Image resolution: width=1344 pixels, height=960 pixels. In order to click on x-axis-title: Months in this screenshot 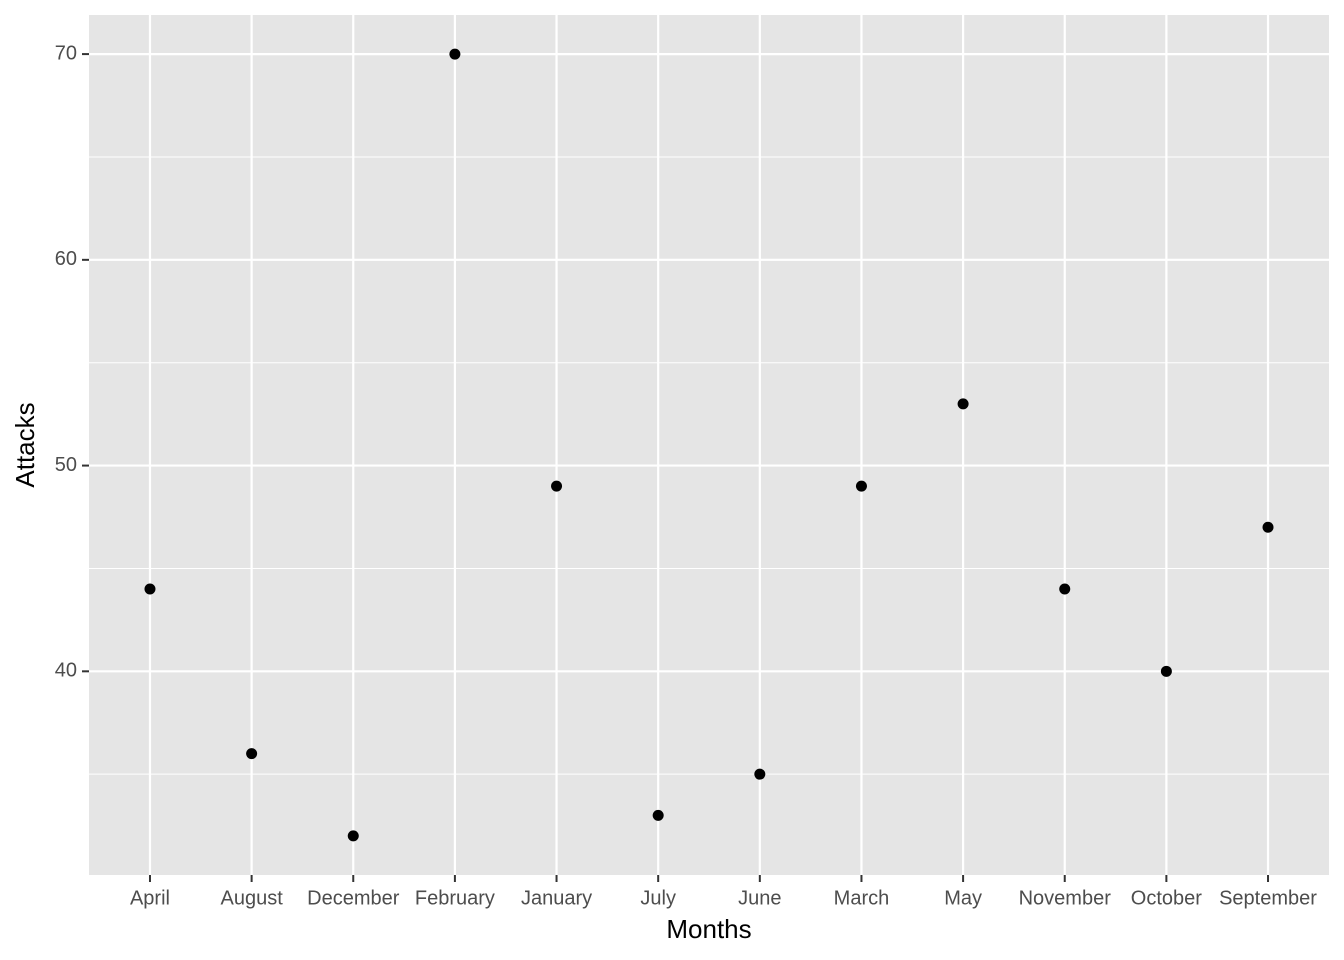, I will do `click(708, 929)`.